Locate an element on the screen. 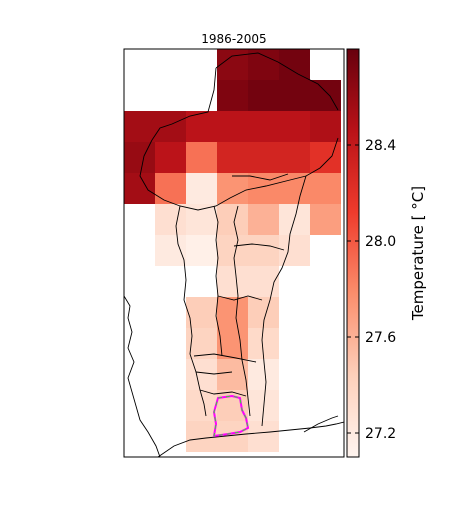 Image resolution: width=470 pixels, height=508 pixels. niger-north-border is located at coordinates (277, 81).